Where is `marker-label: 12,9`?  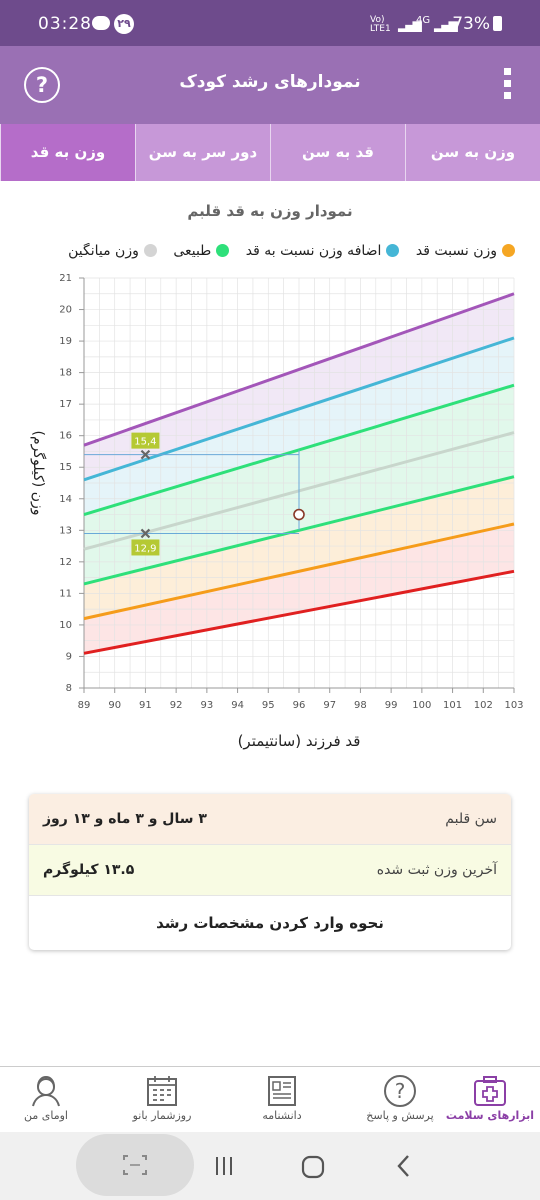 marker-label: 12,9 is located at coordinates (145, 548).